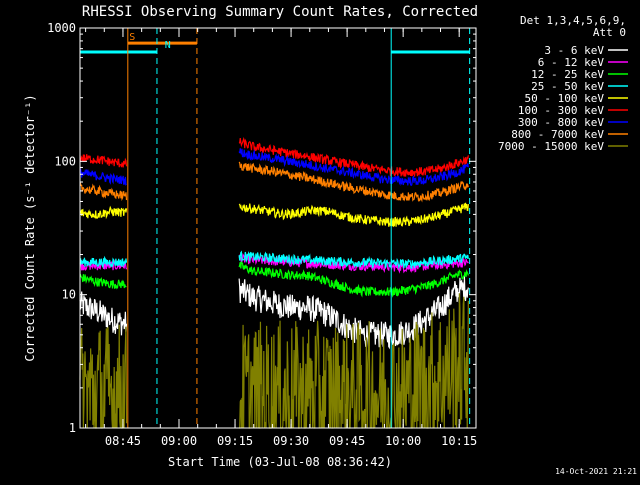 Image resolution: width=640 pixels, height=485 pixels. Describe the element at coordinates (275, 43) in the screenshot. I see `flag-bars-layer: SN` at that location.